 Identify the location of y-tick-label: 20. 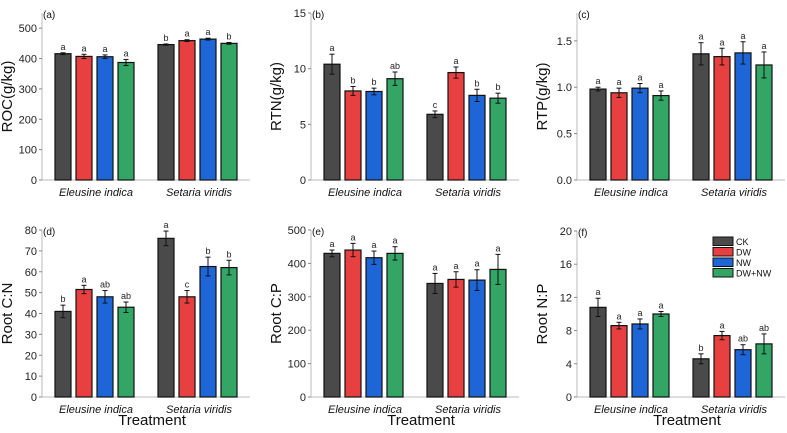
(566, 232).